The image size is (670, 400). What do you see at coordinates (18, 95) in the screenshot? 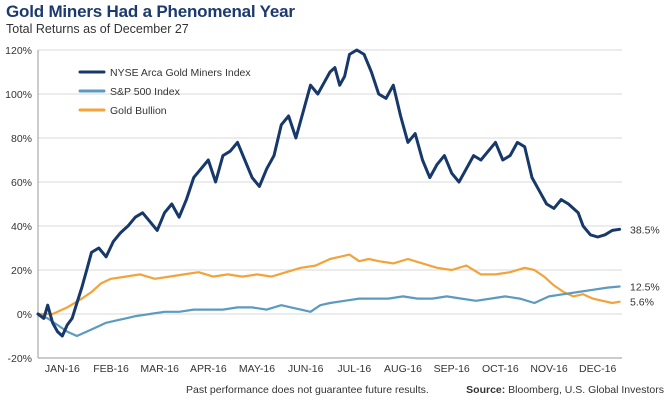
I see `y-tick-label: 100%` at bounding box center [18, 95].